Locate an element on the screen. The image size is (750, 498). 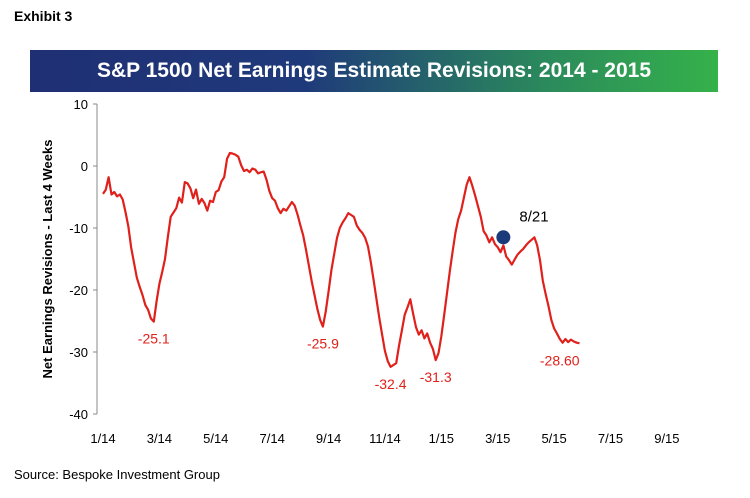
x-tick-label: 3/14 is located at coordinates (159, 438).